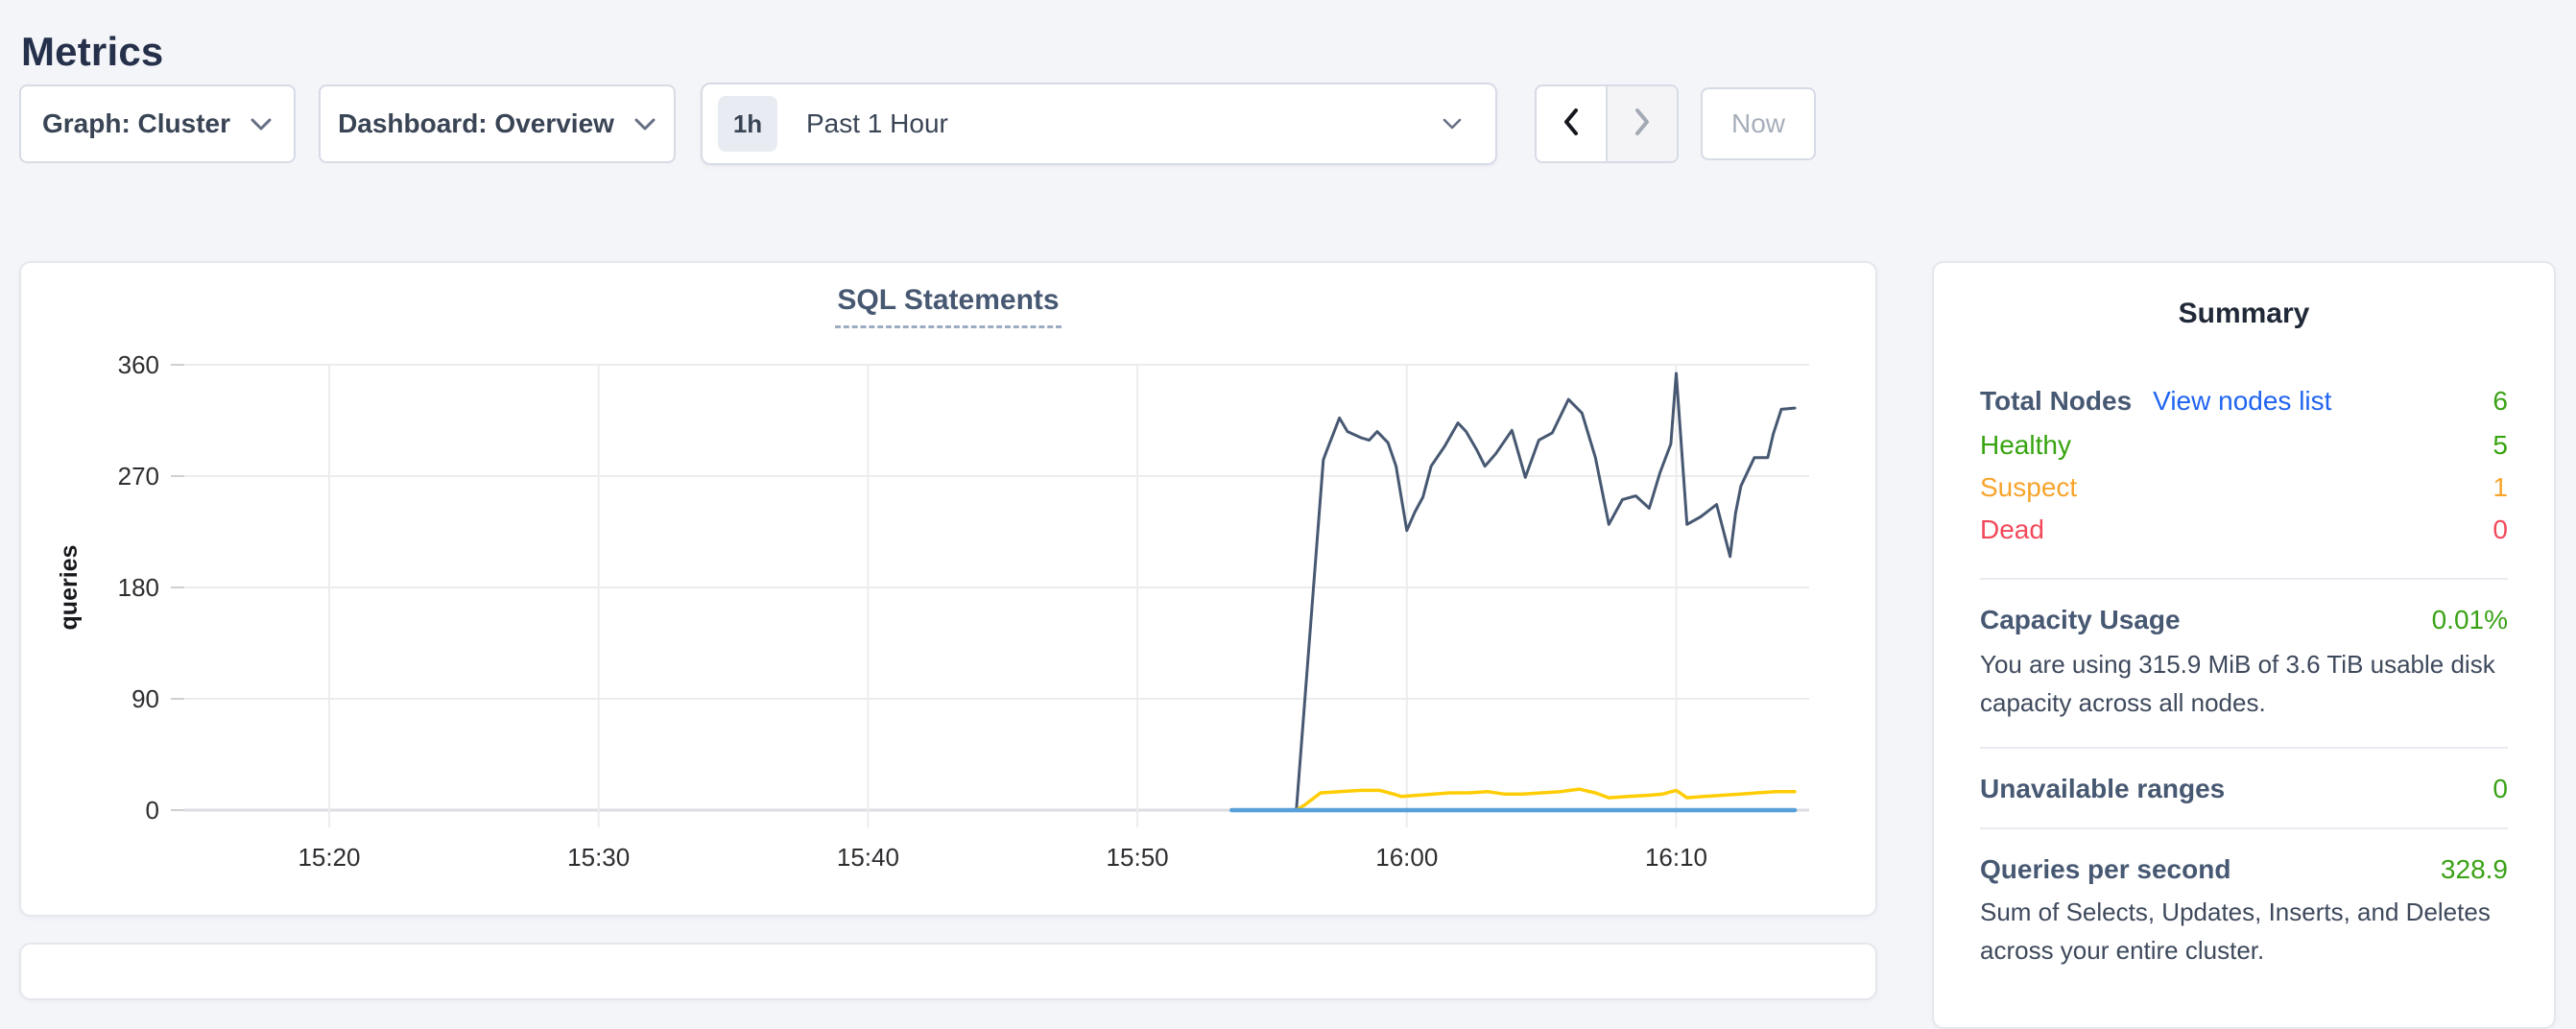 Image resolution: width=2576 pixels, height=1029 pixels. Describe the element at coordinates (2242, 401) in the screenshot. I see `view-nodes-list-link: View nodes list` at that location.